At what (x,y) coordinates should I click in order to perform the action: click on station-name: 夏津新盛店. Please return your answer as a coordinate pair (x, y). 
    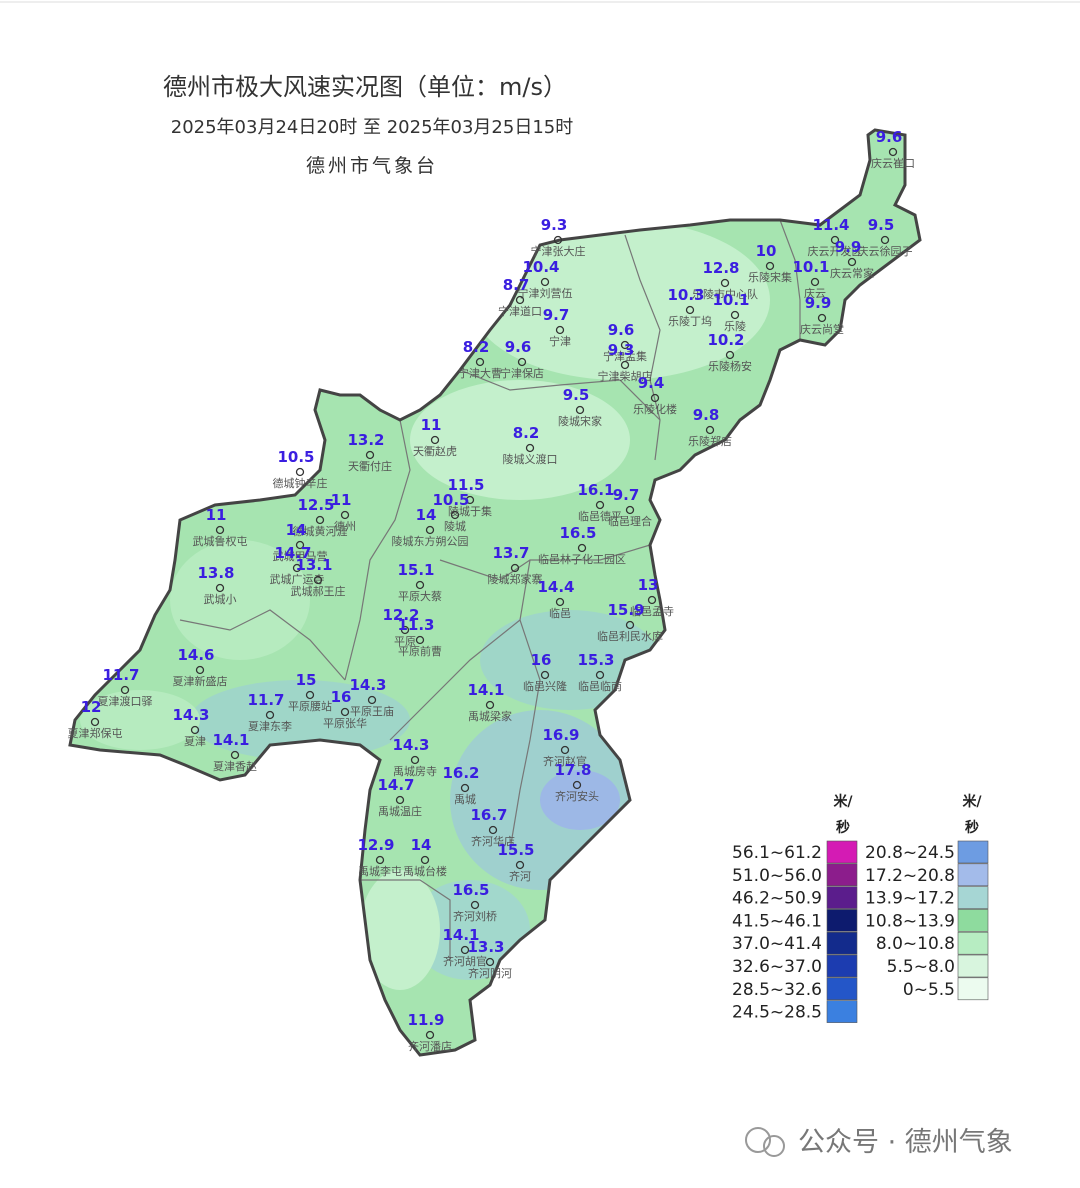
    Looking at the image, I should click on (200, 681).